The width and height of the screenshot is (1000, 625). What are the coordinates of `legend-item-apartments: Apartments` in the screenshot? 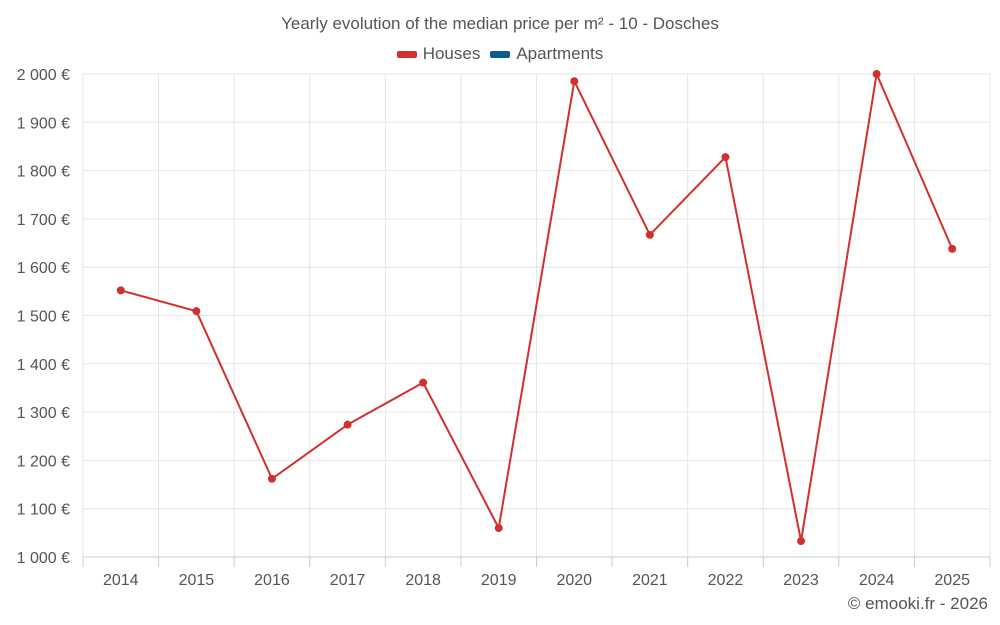 It's located at (546, 54).